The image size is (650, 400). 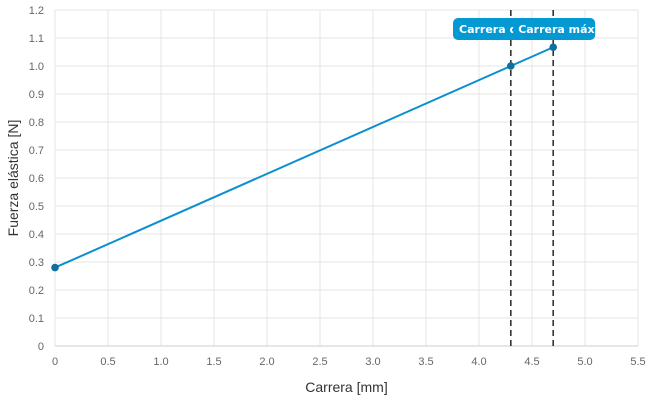 I want to click on x-tick-label: 5.0, so click(x=584, y=362).